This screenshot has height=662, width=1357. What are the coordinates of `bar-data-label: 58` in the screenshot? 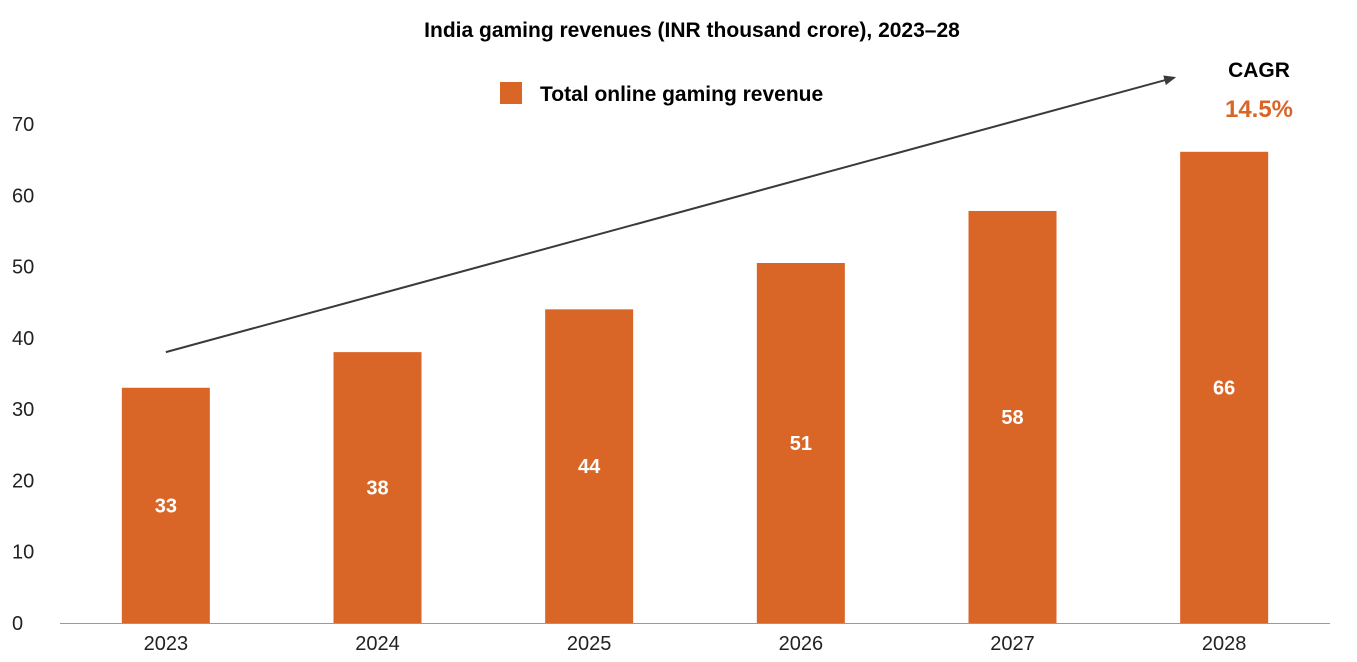 It's located at (1012, 418).